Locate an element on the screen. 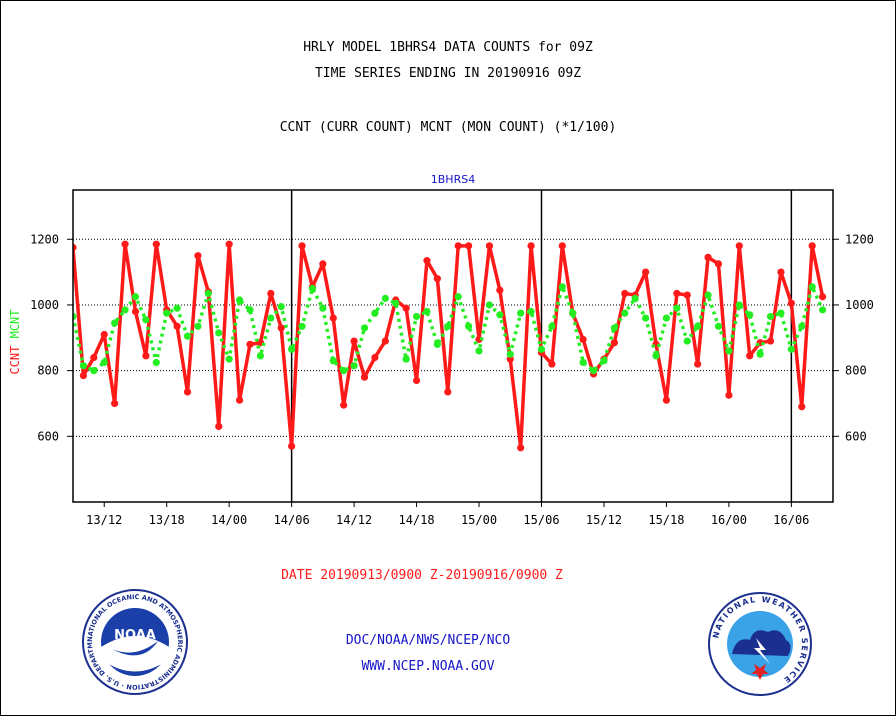 Image resolution: width=896 pixels, height=716 pixels. xtick-label-14/06: 14/06 is located at coordinates (292, 520).